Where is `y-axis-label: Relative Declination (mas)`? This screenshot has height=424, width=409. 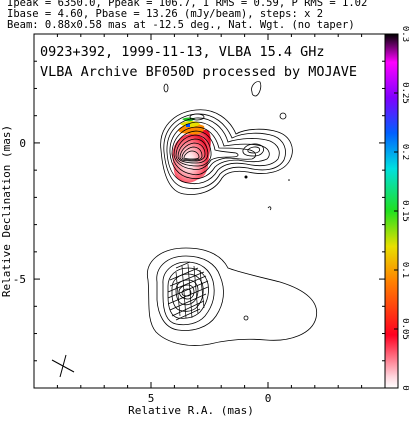
y-axis-label: Relative Declination (mas) is located at coordinates (6, 211).